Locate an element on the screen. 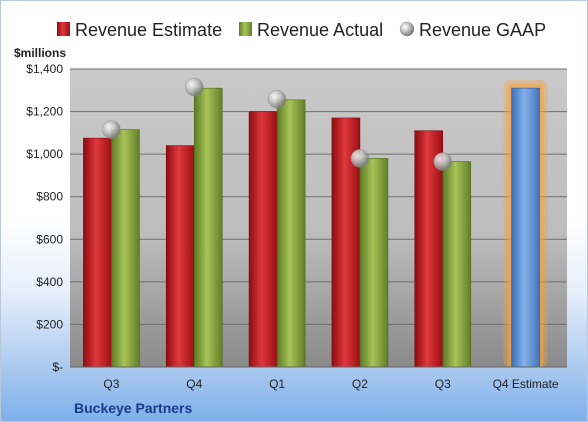 Image resolution: width=588 pixels, height=422 pixels. y-axis: $- $200 $400 $600 $800 $1,000 $1,200 $1,400 is located at coordinates (44, 218).